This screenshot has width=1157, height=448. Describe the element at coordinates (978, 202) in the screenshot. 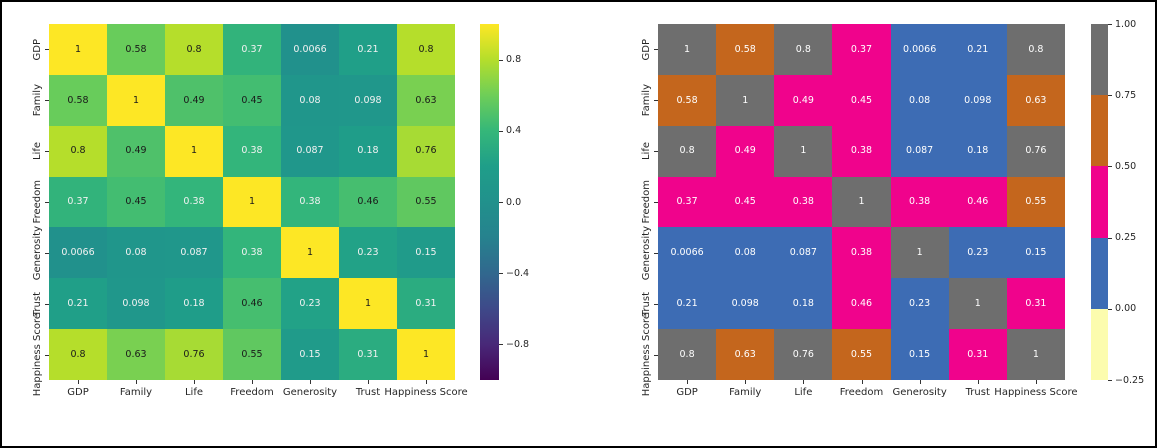

I see `heatmap-cell-value: 0.46` at that location.